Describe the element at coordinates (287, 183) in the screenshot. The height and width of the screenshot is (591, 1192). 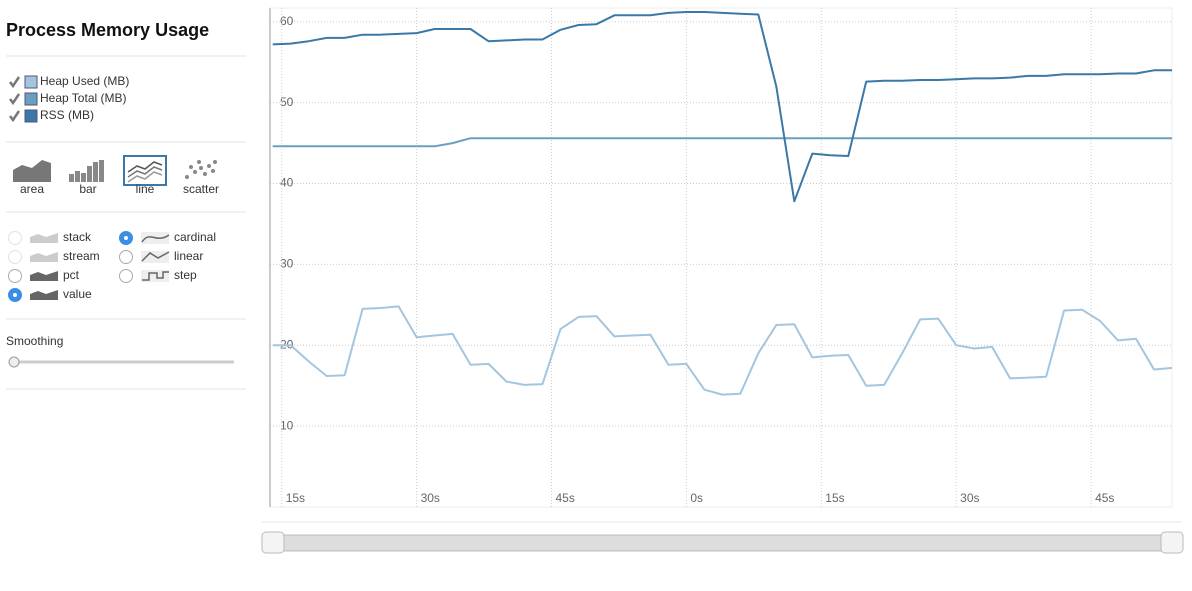
I see `y-tick-label: 40` at that location.